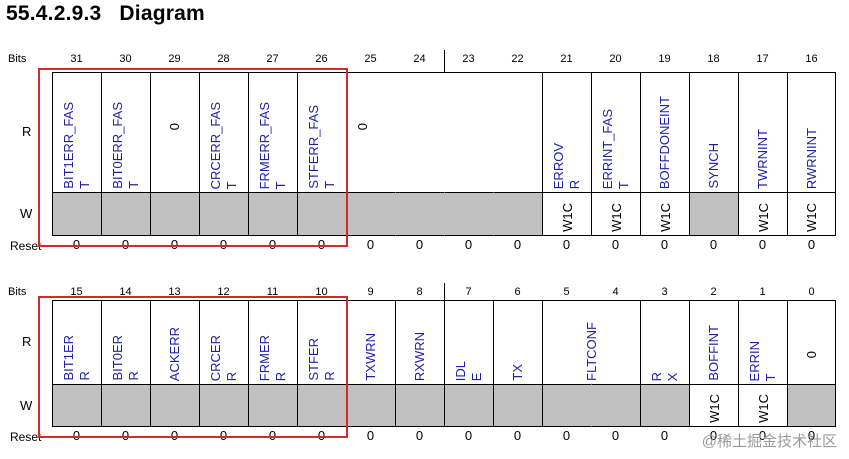 Image resolution: width=849 pixels, height=459 pixels. What do you see at coordinates (321, 59) in the screenshot?
I see `bit-number: 26` at bounding box center [321, 59].